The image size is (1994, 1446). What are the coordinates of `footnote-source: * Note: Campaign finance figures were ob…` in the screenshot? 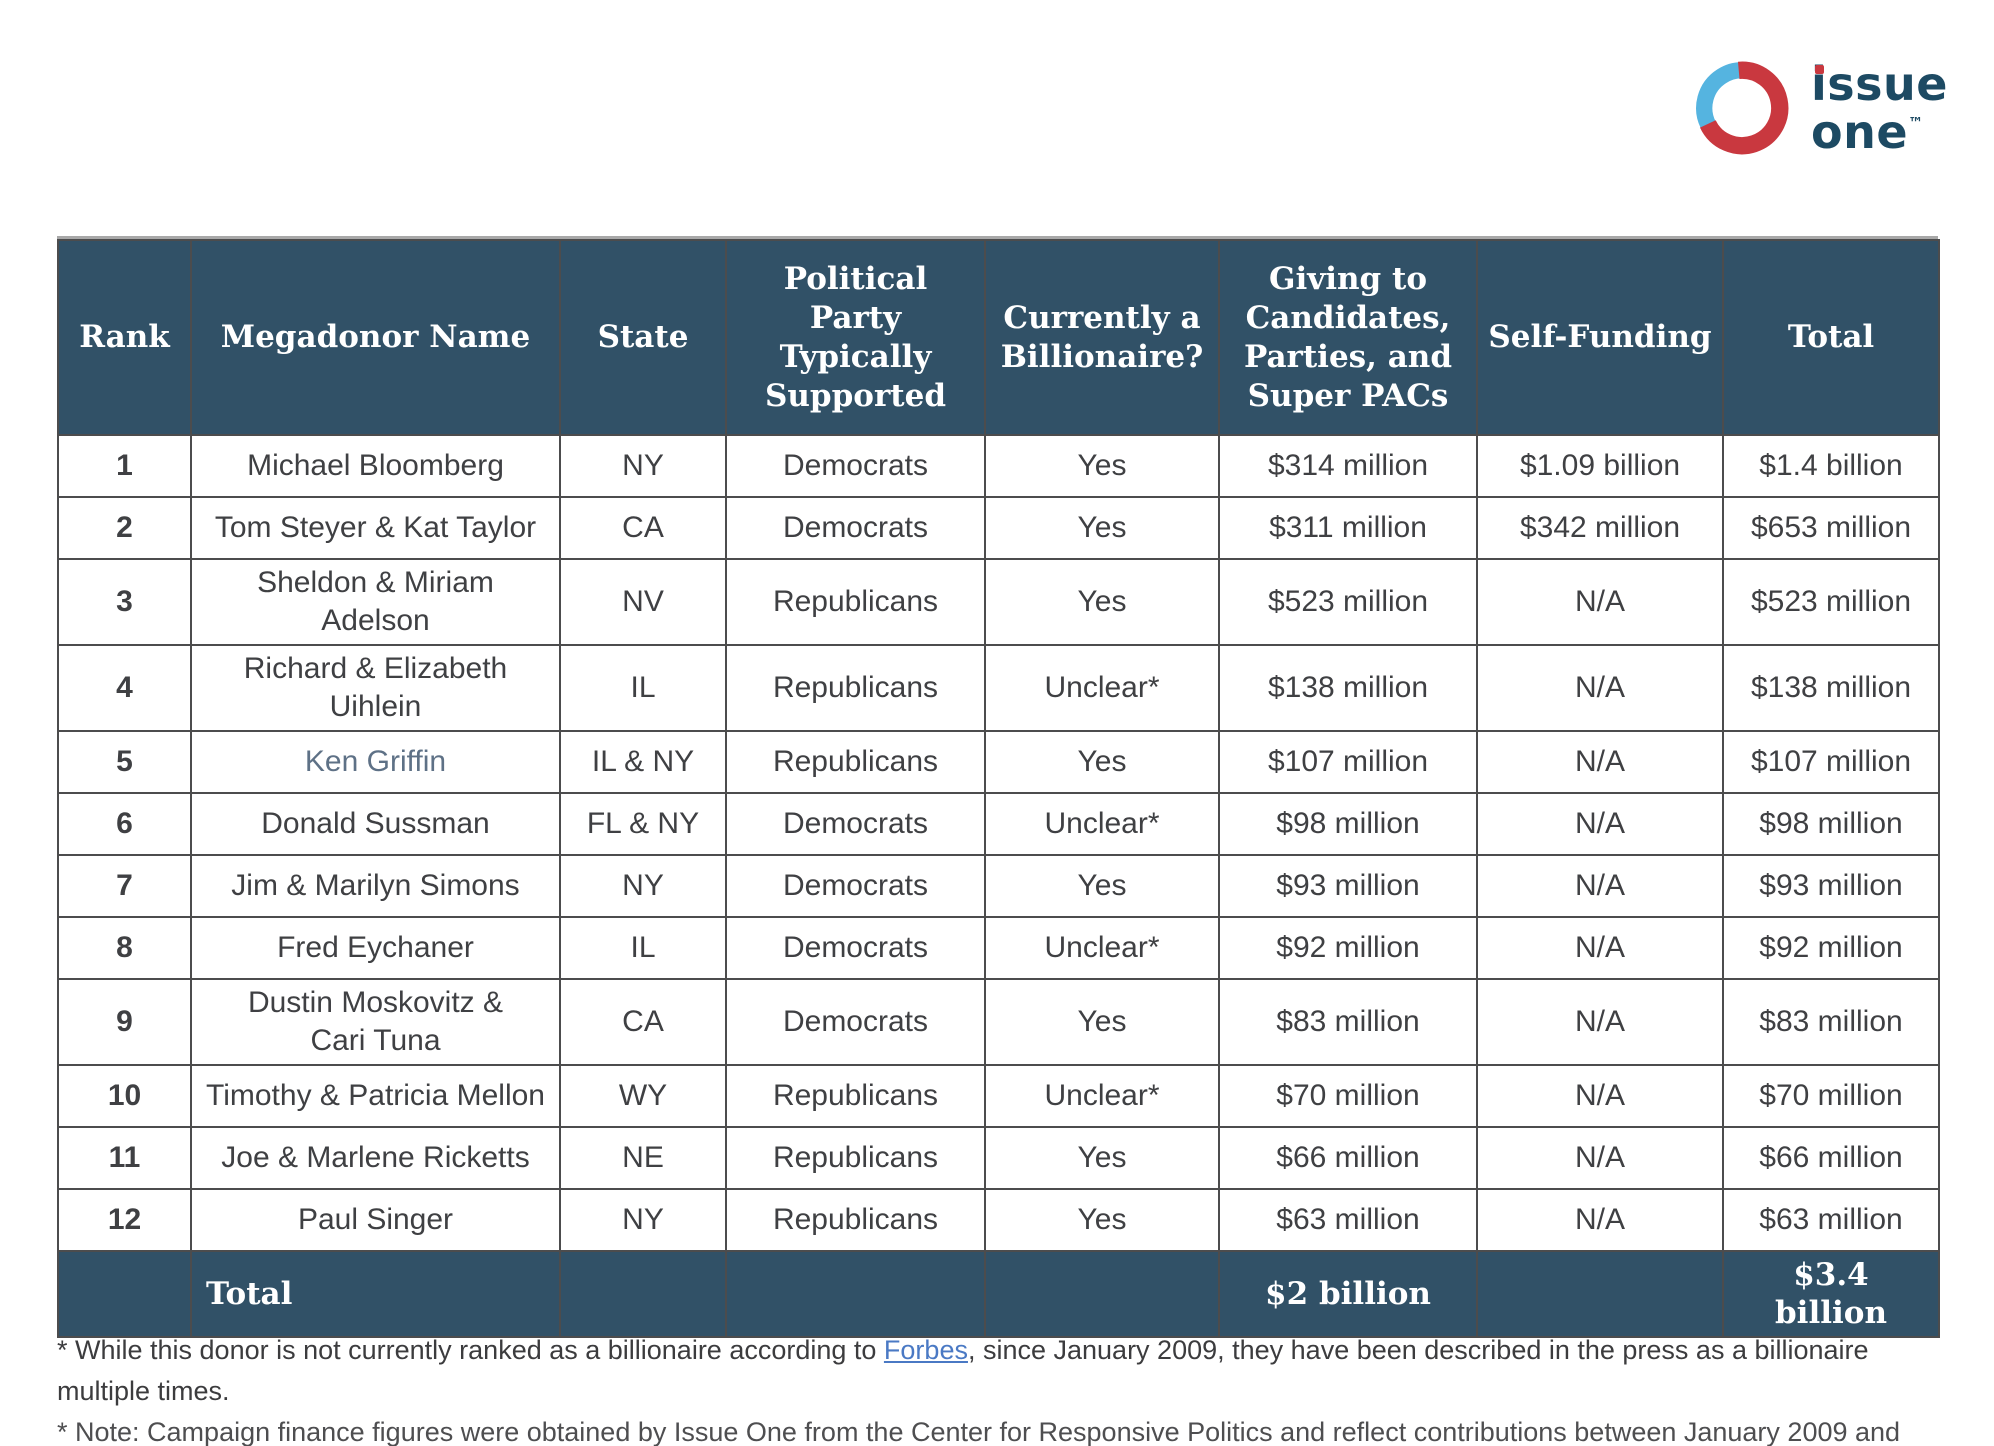 It's located at (979, 1431).